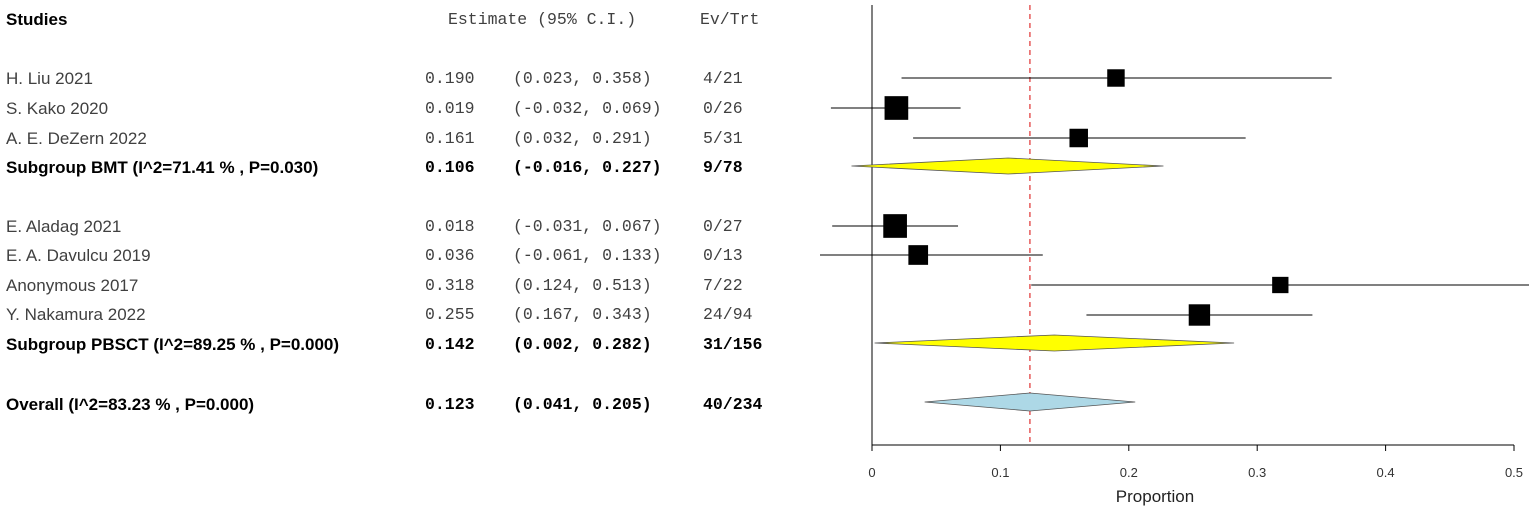 This screenshot has height=512, width=1535. Describe the element at coordinates (76, 138) in the screenshot. I see `row-label: A. E. DeZern 2022` at that location.